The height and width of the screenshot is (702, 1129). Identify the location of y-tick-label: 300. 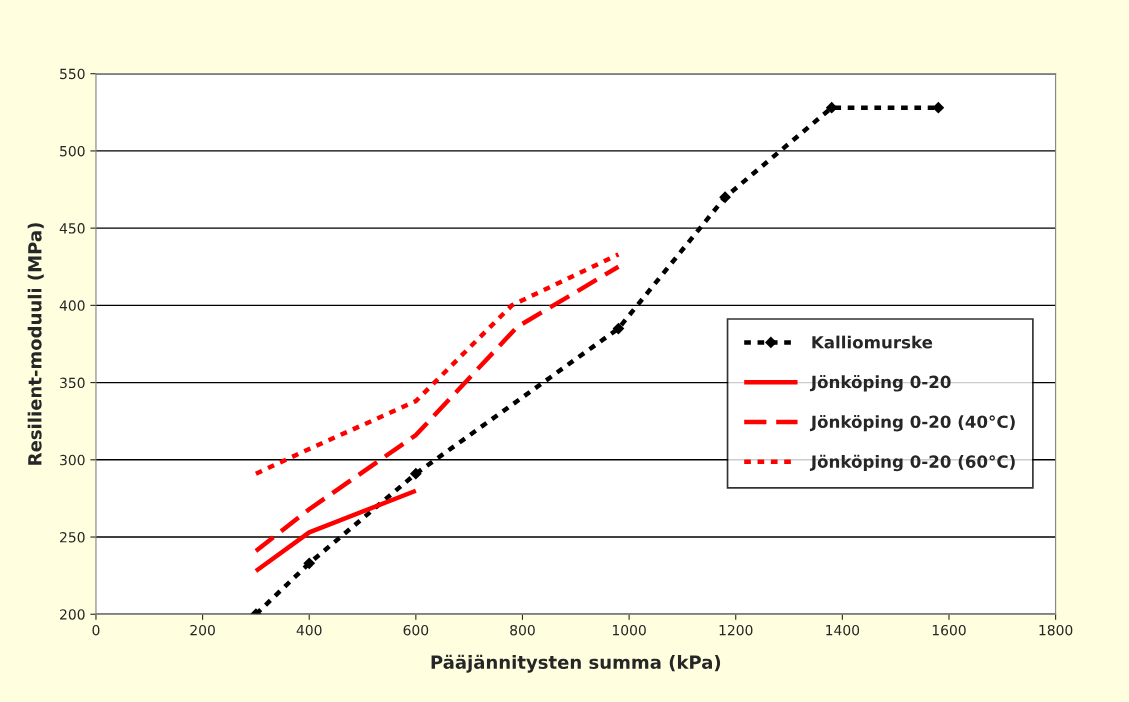
(72, 460).